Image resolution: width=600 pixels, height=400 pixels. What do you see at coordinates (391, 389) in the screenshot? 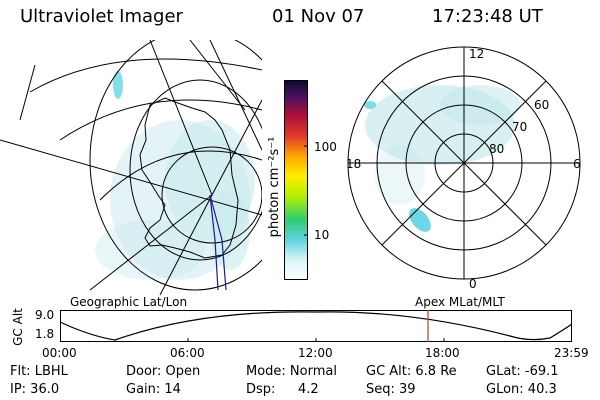
I see `info-seq: Seq: 39` at bounding box center [391, 389].